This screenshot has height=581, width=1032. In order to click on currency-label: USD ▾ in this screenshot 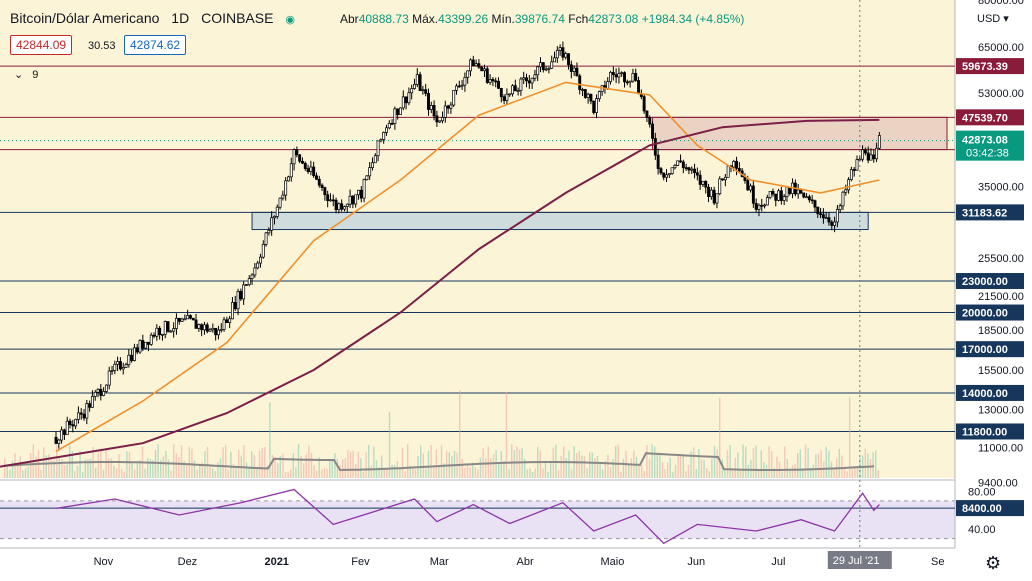, I will do `click(993, 18)`.